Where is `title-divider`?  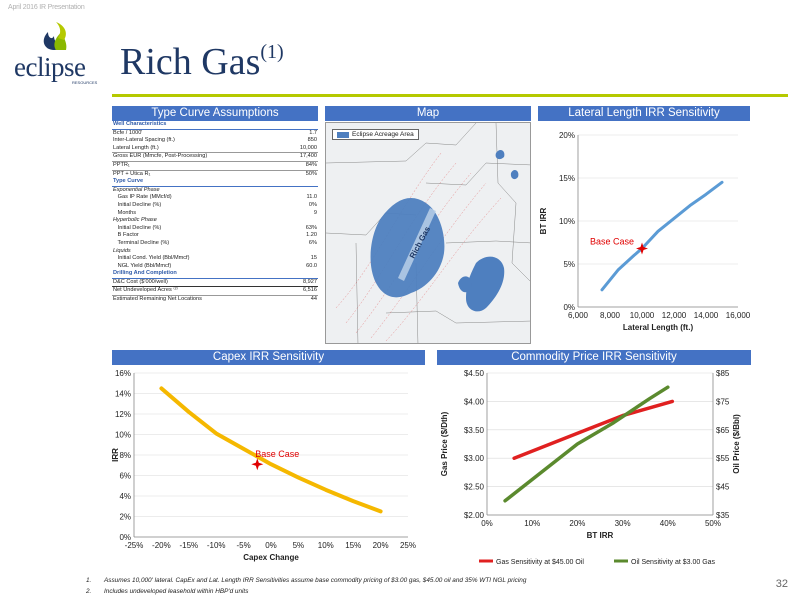
title-divider is located at coordinates (450, 95).